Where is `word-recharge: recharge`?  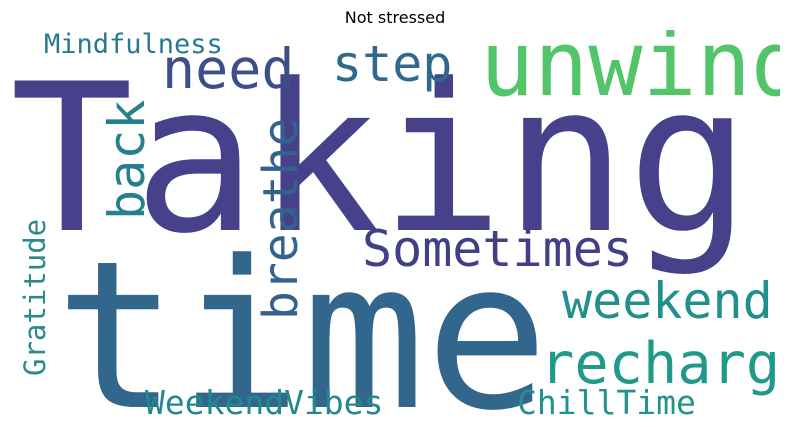 word-recharge: recharge is located at coordinates (660, 364).